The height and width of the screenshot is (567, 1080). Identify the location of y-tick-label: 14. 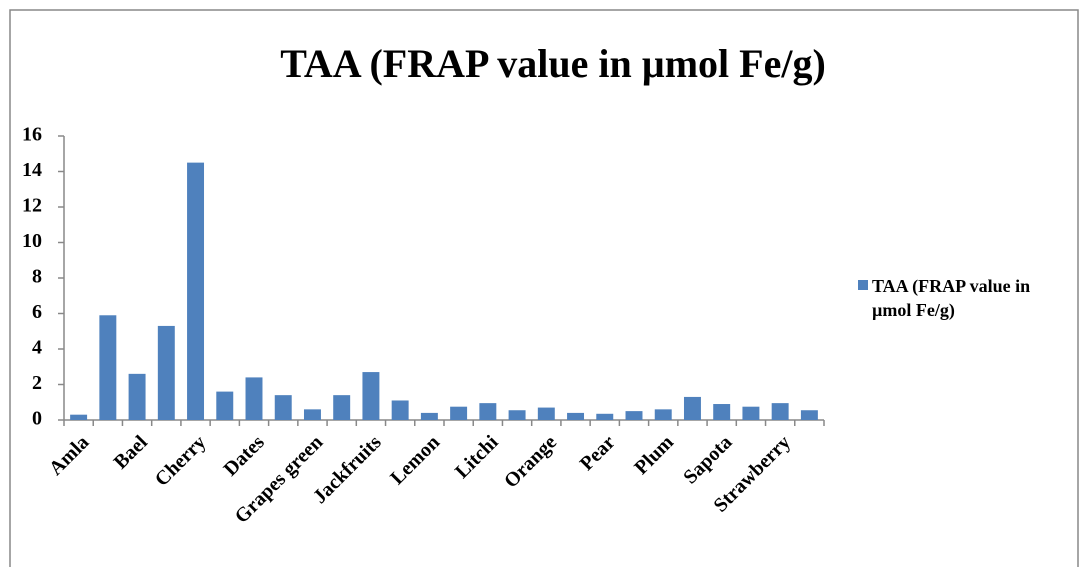
(32, 170).